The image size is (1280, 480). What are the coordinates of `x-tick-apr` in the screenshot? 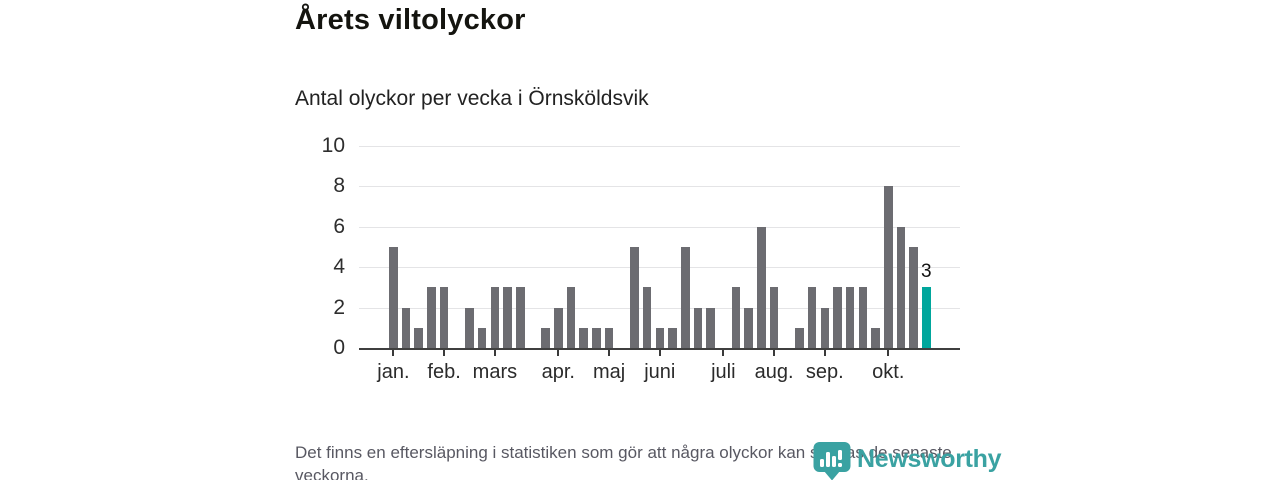 It's located at (558, 353).